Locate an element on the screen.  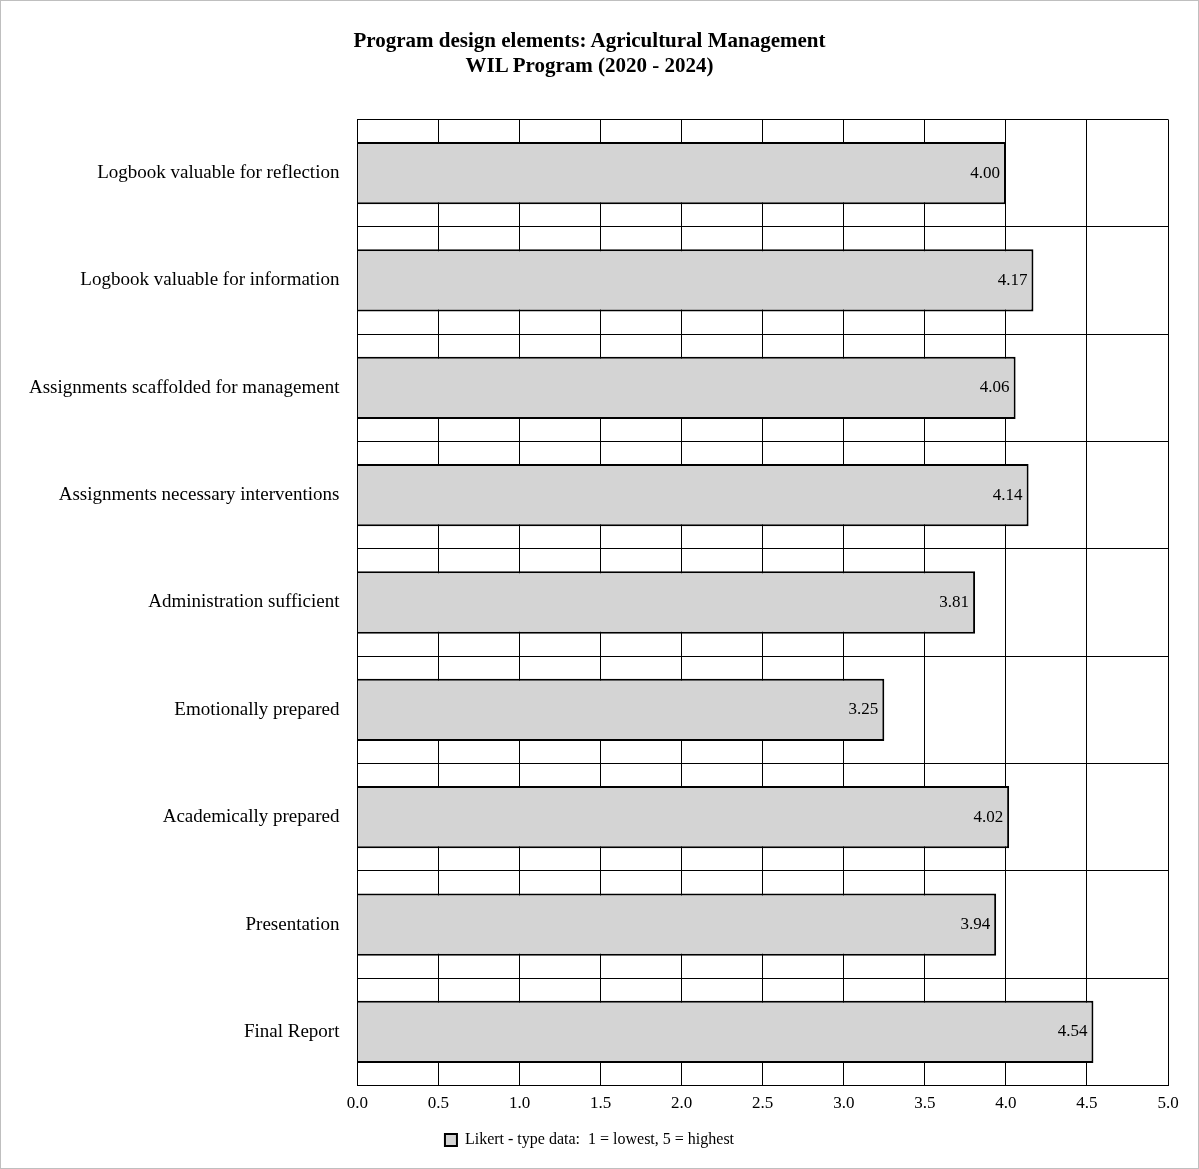
data-label: 4.02 is located at coordinates (988, 816).